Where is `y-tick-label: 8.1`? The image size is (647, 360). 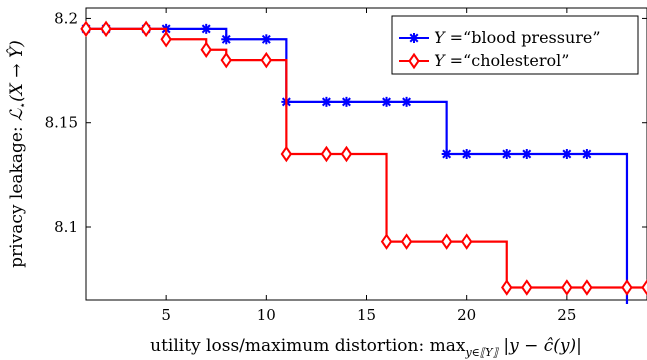
y-tick-label: 8.1 is located at coordinates (66, 227).